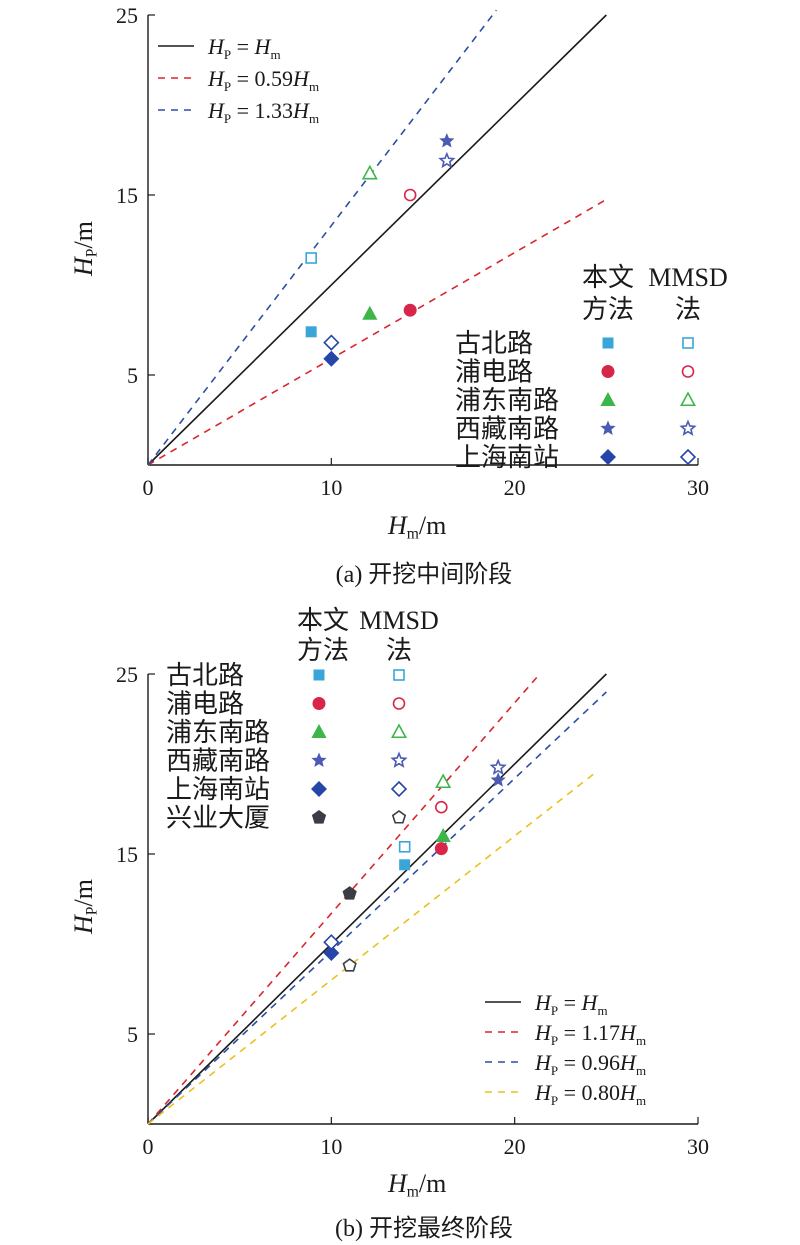 The image size is (800, 1245). Describe the element at coordinates (218, 761) in the screenshot. I see `legend-site-name: 西藏南路` at that location.